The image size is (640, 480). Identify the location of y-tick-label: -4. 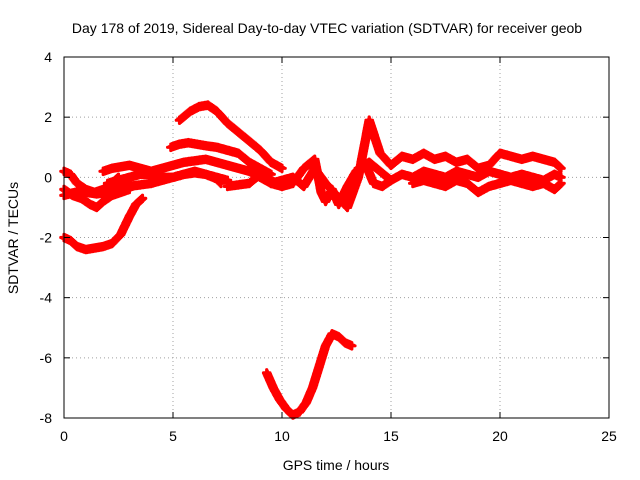
(46, 298).